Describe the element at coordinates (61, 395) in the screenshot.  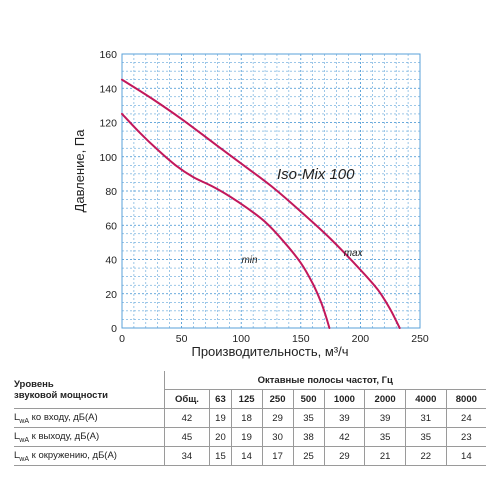
I see `table-title-line2: звуковой мощности` at that location.